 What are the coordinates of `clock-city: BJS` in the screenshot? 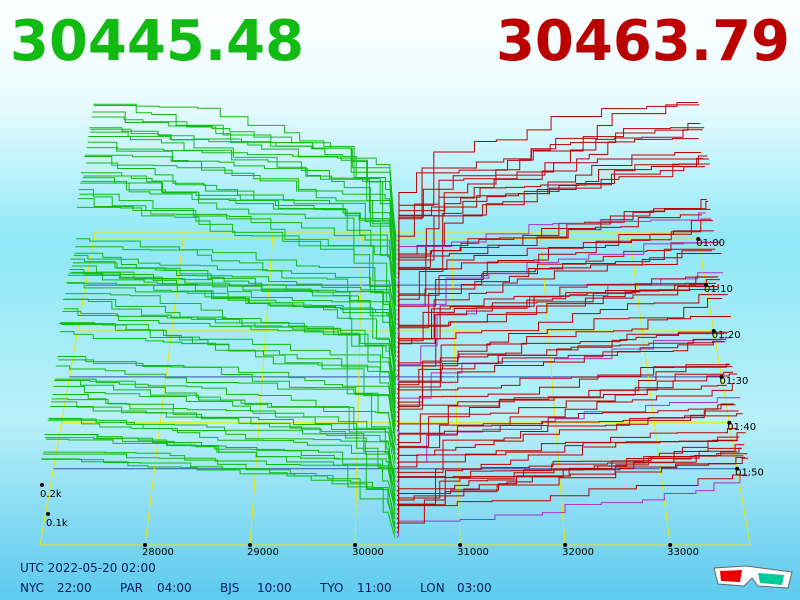 It's located at (229, 588).